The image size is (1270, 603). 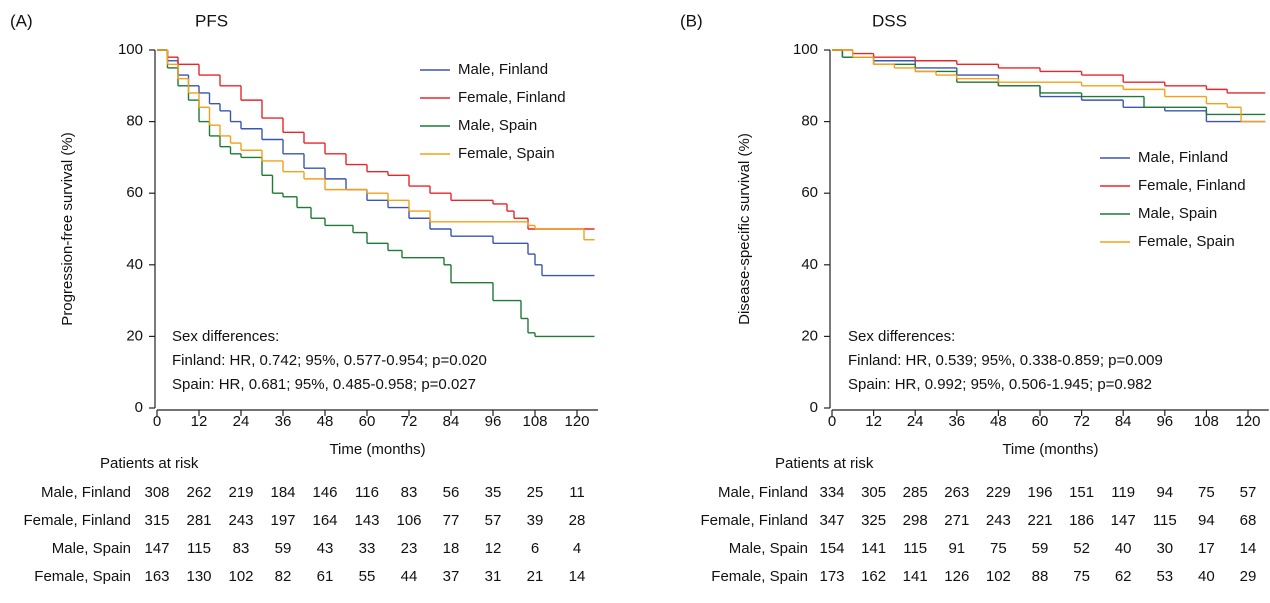 I want to click on chart-title: DSS, so click(x=889, y=20).